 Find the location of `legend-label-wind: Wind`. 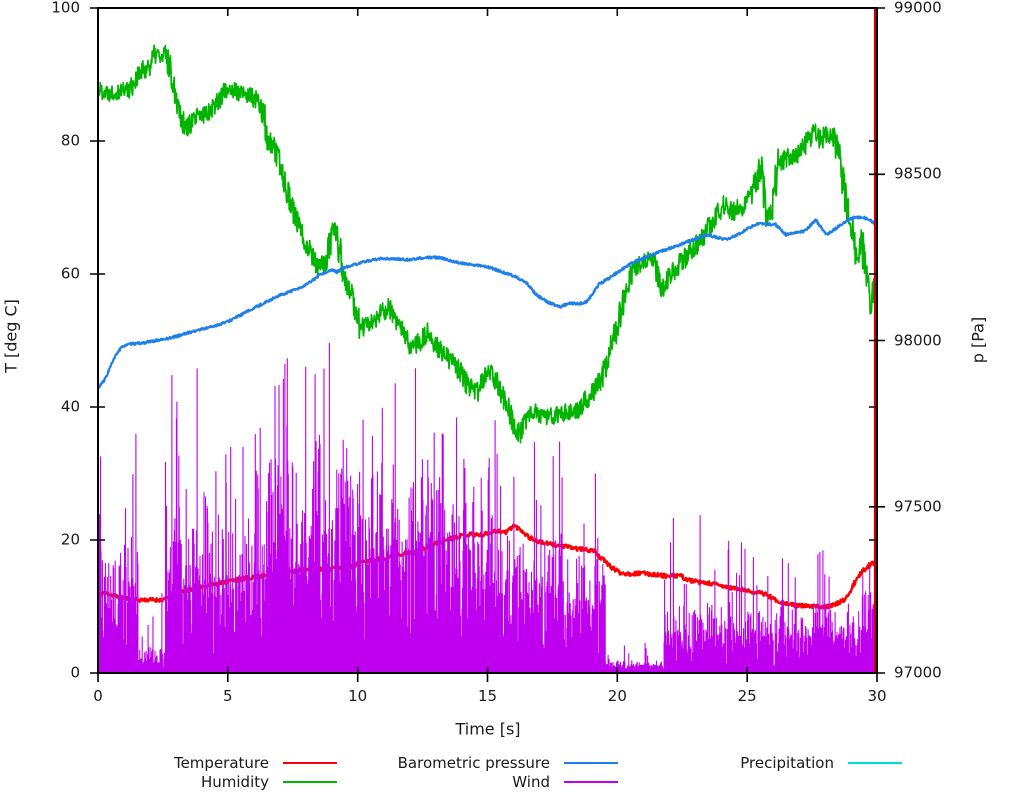

legend-label-wind: Wind is located at coordinates (531, 781).